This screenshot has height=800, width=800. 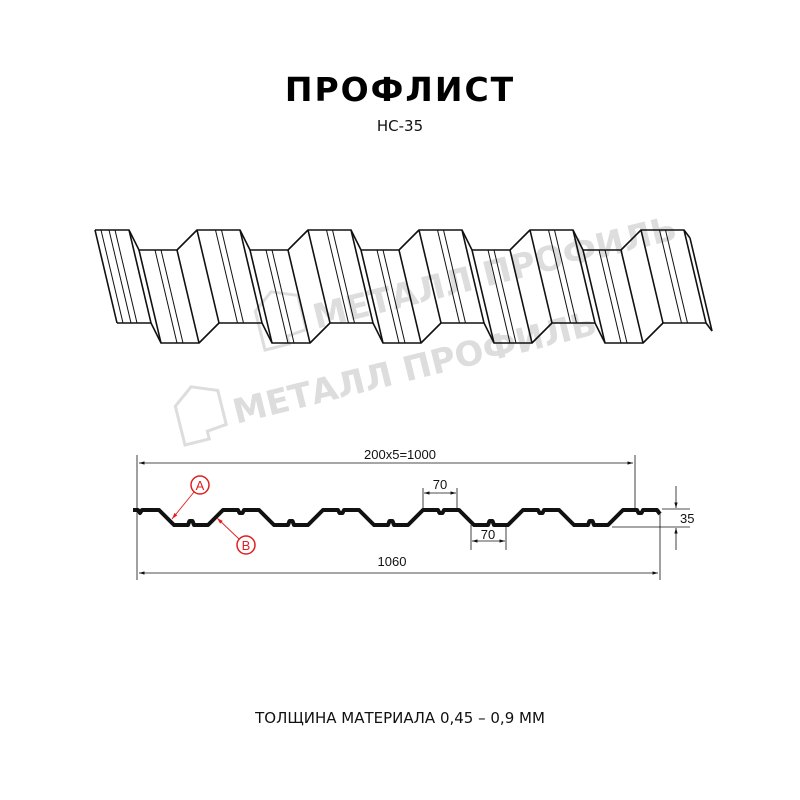 I want to click on watermark-top: МЕТАЛЛ ПРОФИЛЬ, so click(x=467, y=280).